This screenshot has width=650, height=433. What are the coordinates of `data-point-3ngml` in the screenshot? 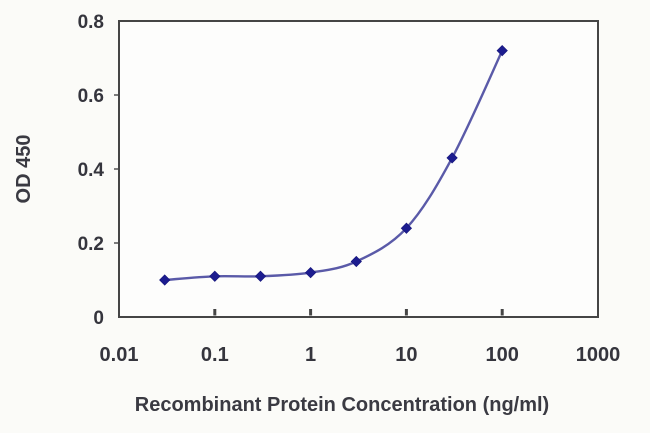 It's located at (356, 261).